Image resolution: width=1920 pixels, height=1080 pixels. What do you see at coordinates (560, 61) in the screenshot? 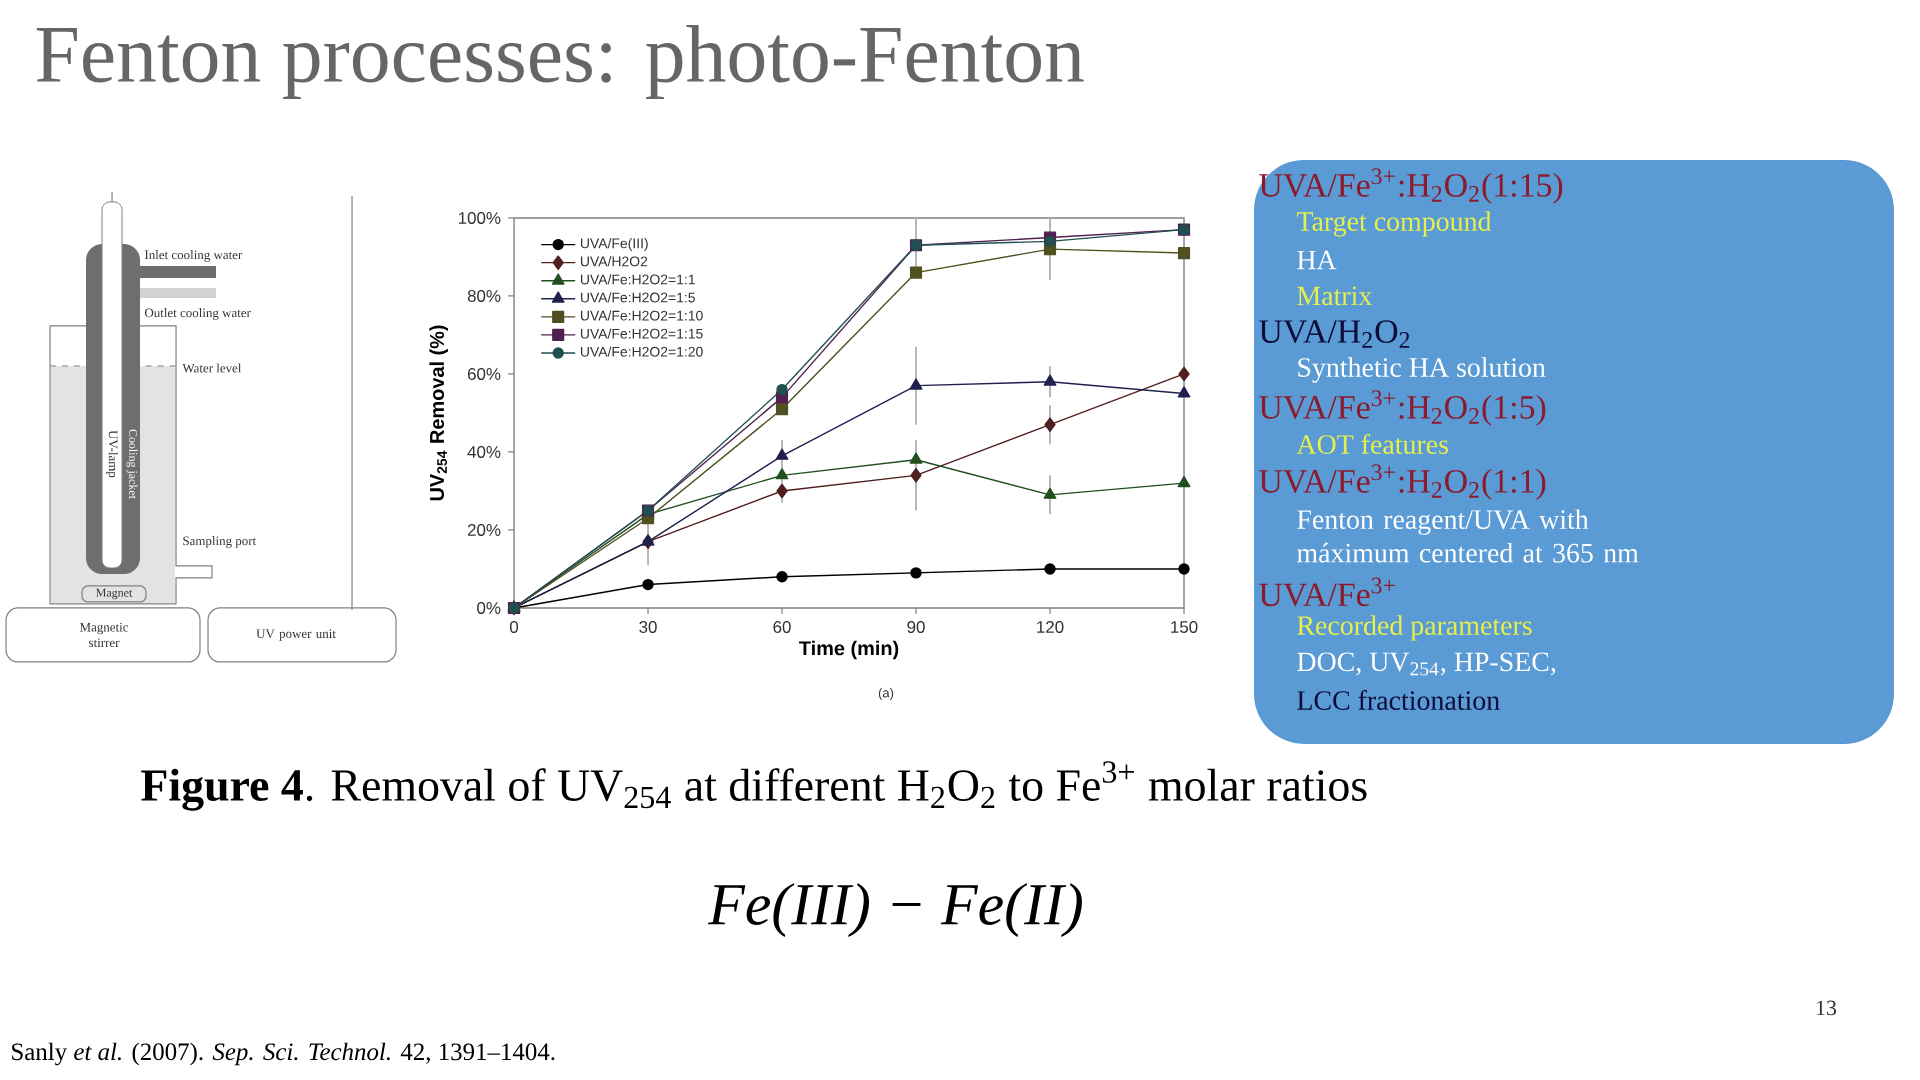
I see `chart-title: Fenton processes: photo-Fenton` at bounding box center [560, 61].